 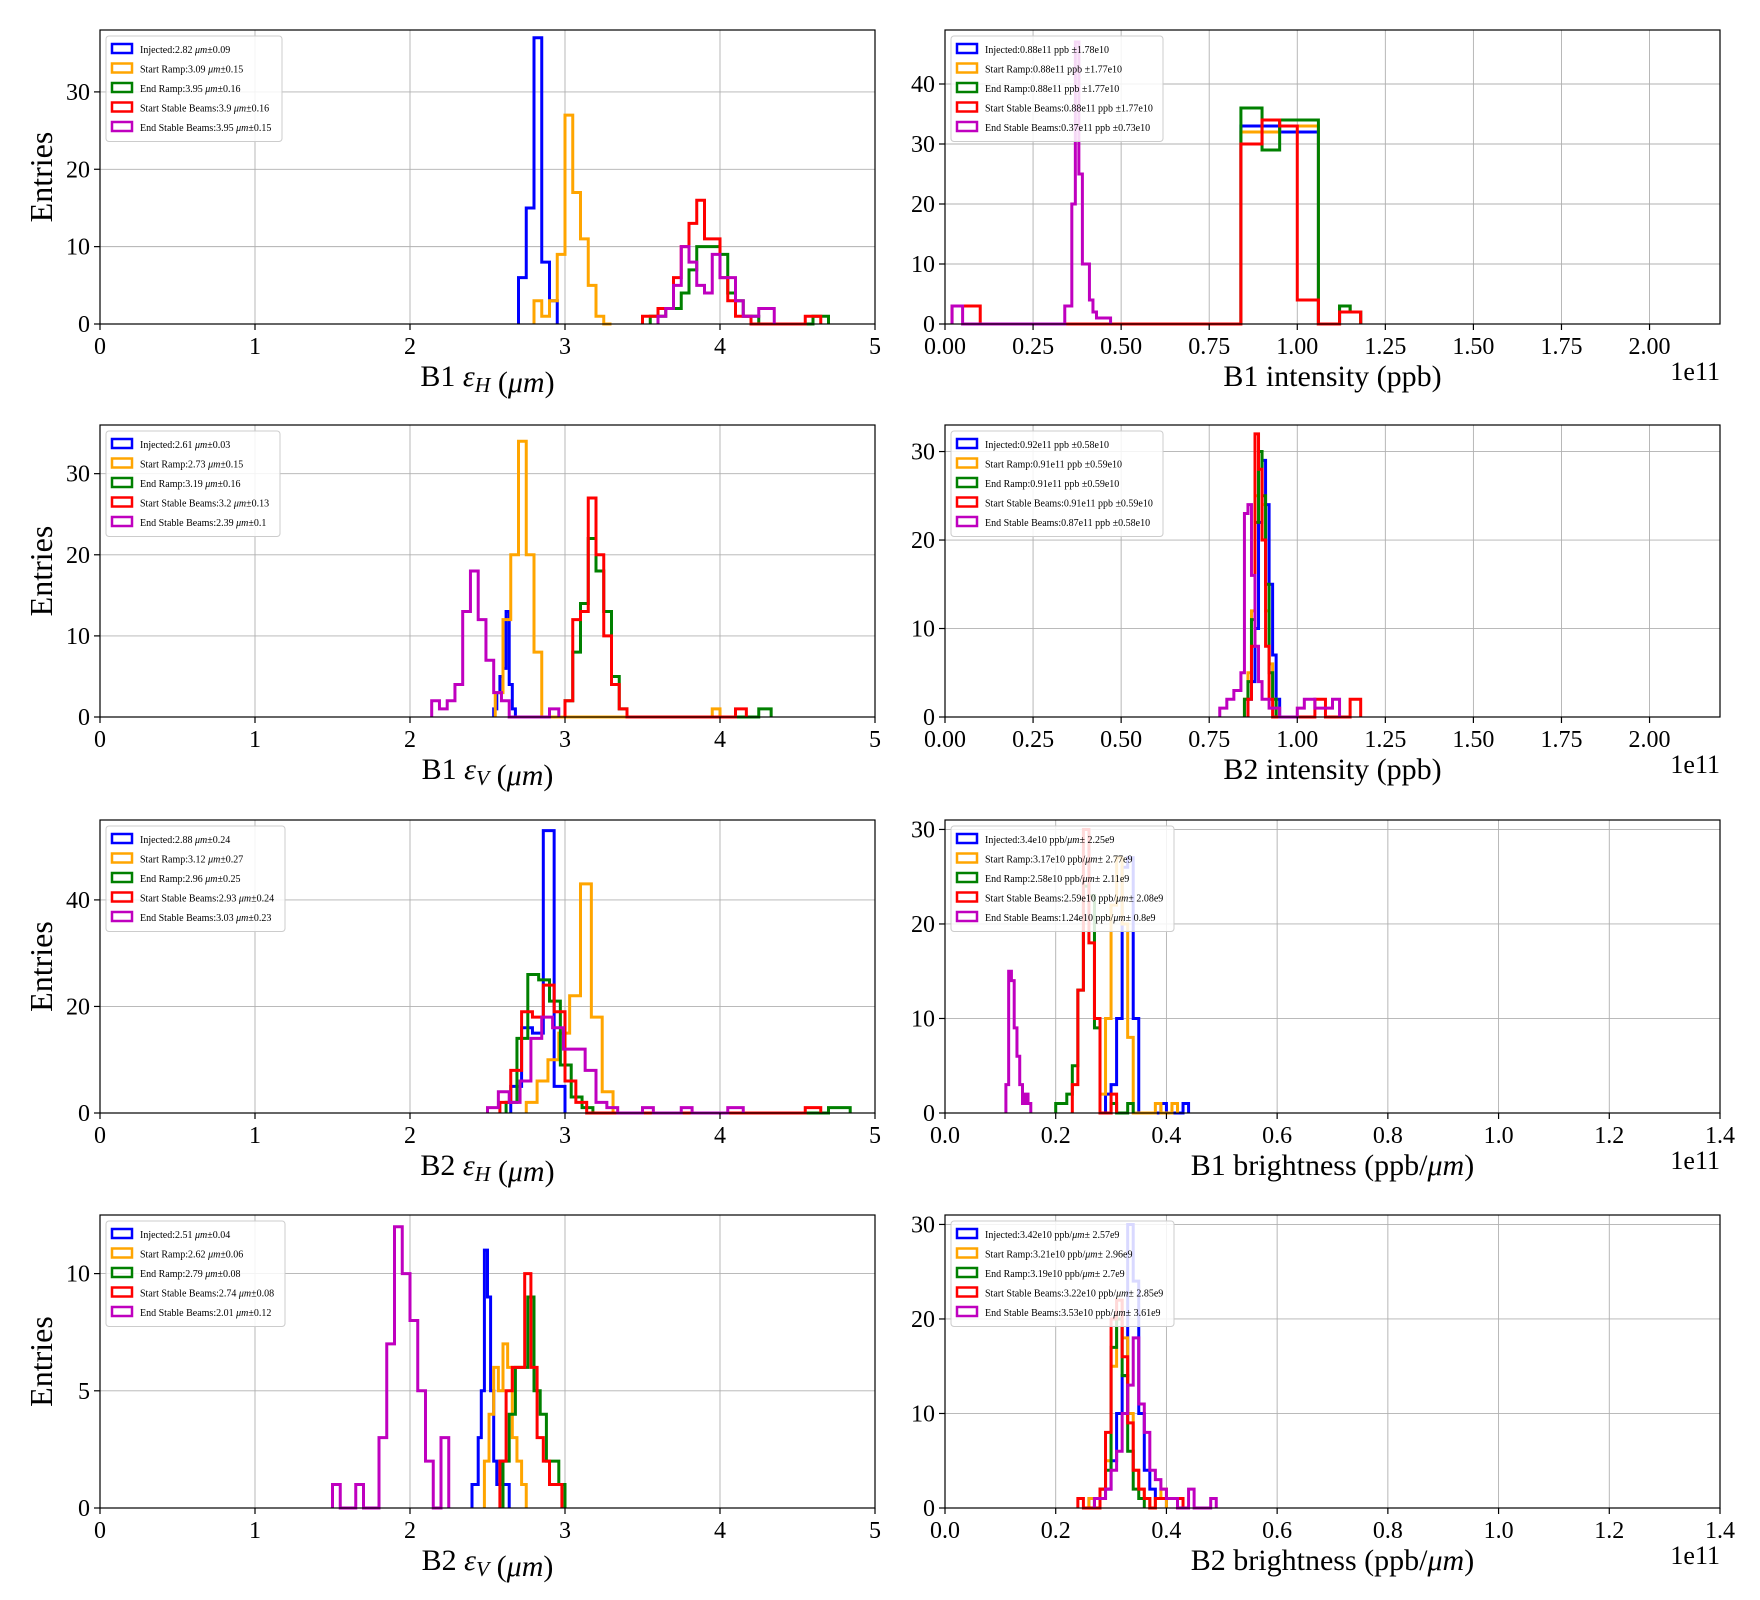 What do you see at coordinates (78, 901) in the screenshot?
I see `y-tick-label: 40` at bounding box center [78, 901].